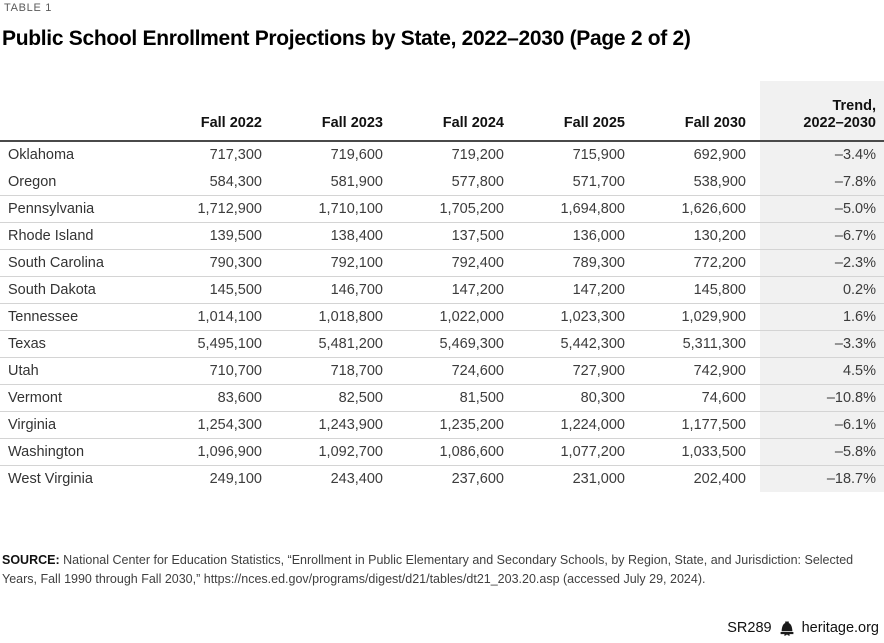 The image size is (884, 643). Describe the element at coordinates (713, 451) in the screenshot. I see `value-cell: 1,033,500` at that location.